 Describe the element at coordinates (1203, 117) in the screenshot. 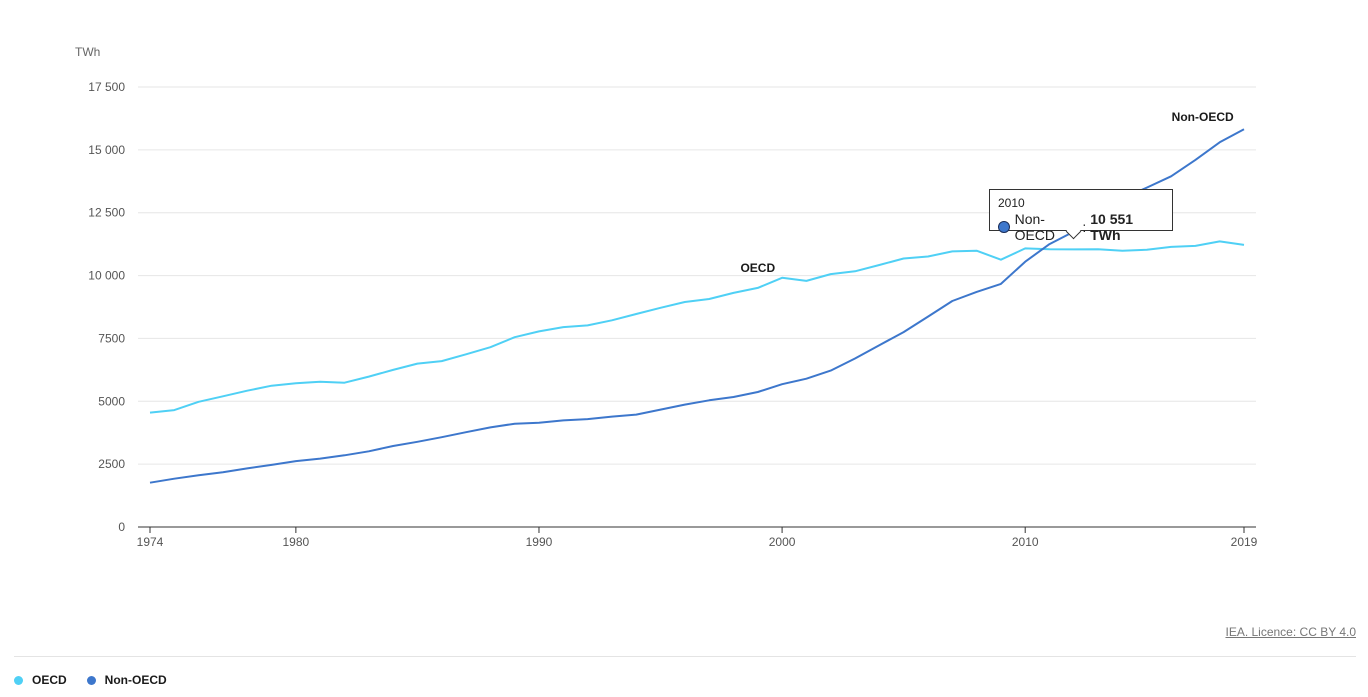

I see `annotation-non-oecd: Non-OECD` at that location.